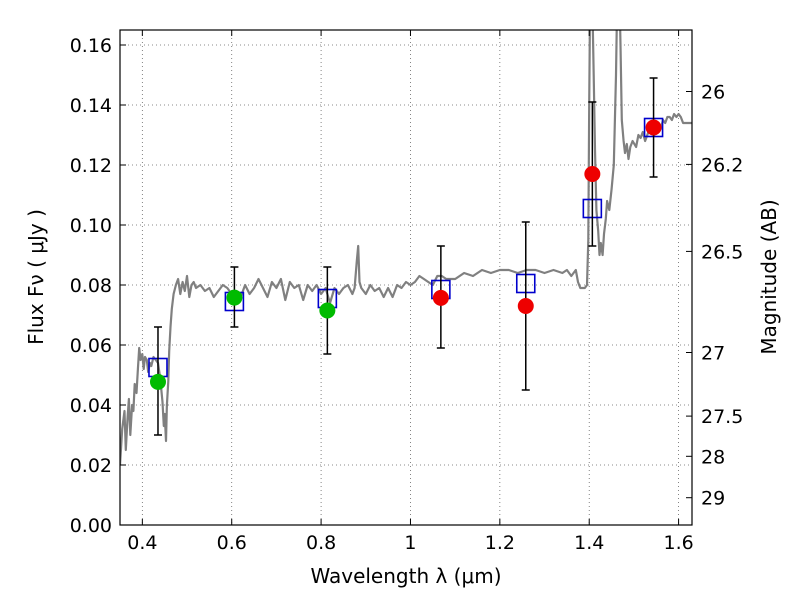  Describe the element at coordinates (91, 406) in the screenshot. I see `y-tick-label: 0.04` at that location.